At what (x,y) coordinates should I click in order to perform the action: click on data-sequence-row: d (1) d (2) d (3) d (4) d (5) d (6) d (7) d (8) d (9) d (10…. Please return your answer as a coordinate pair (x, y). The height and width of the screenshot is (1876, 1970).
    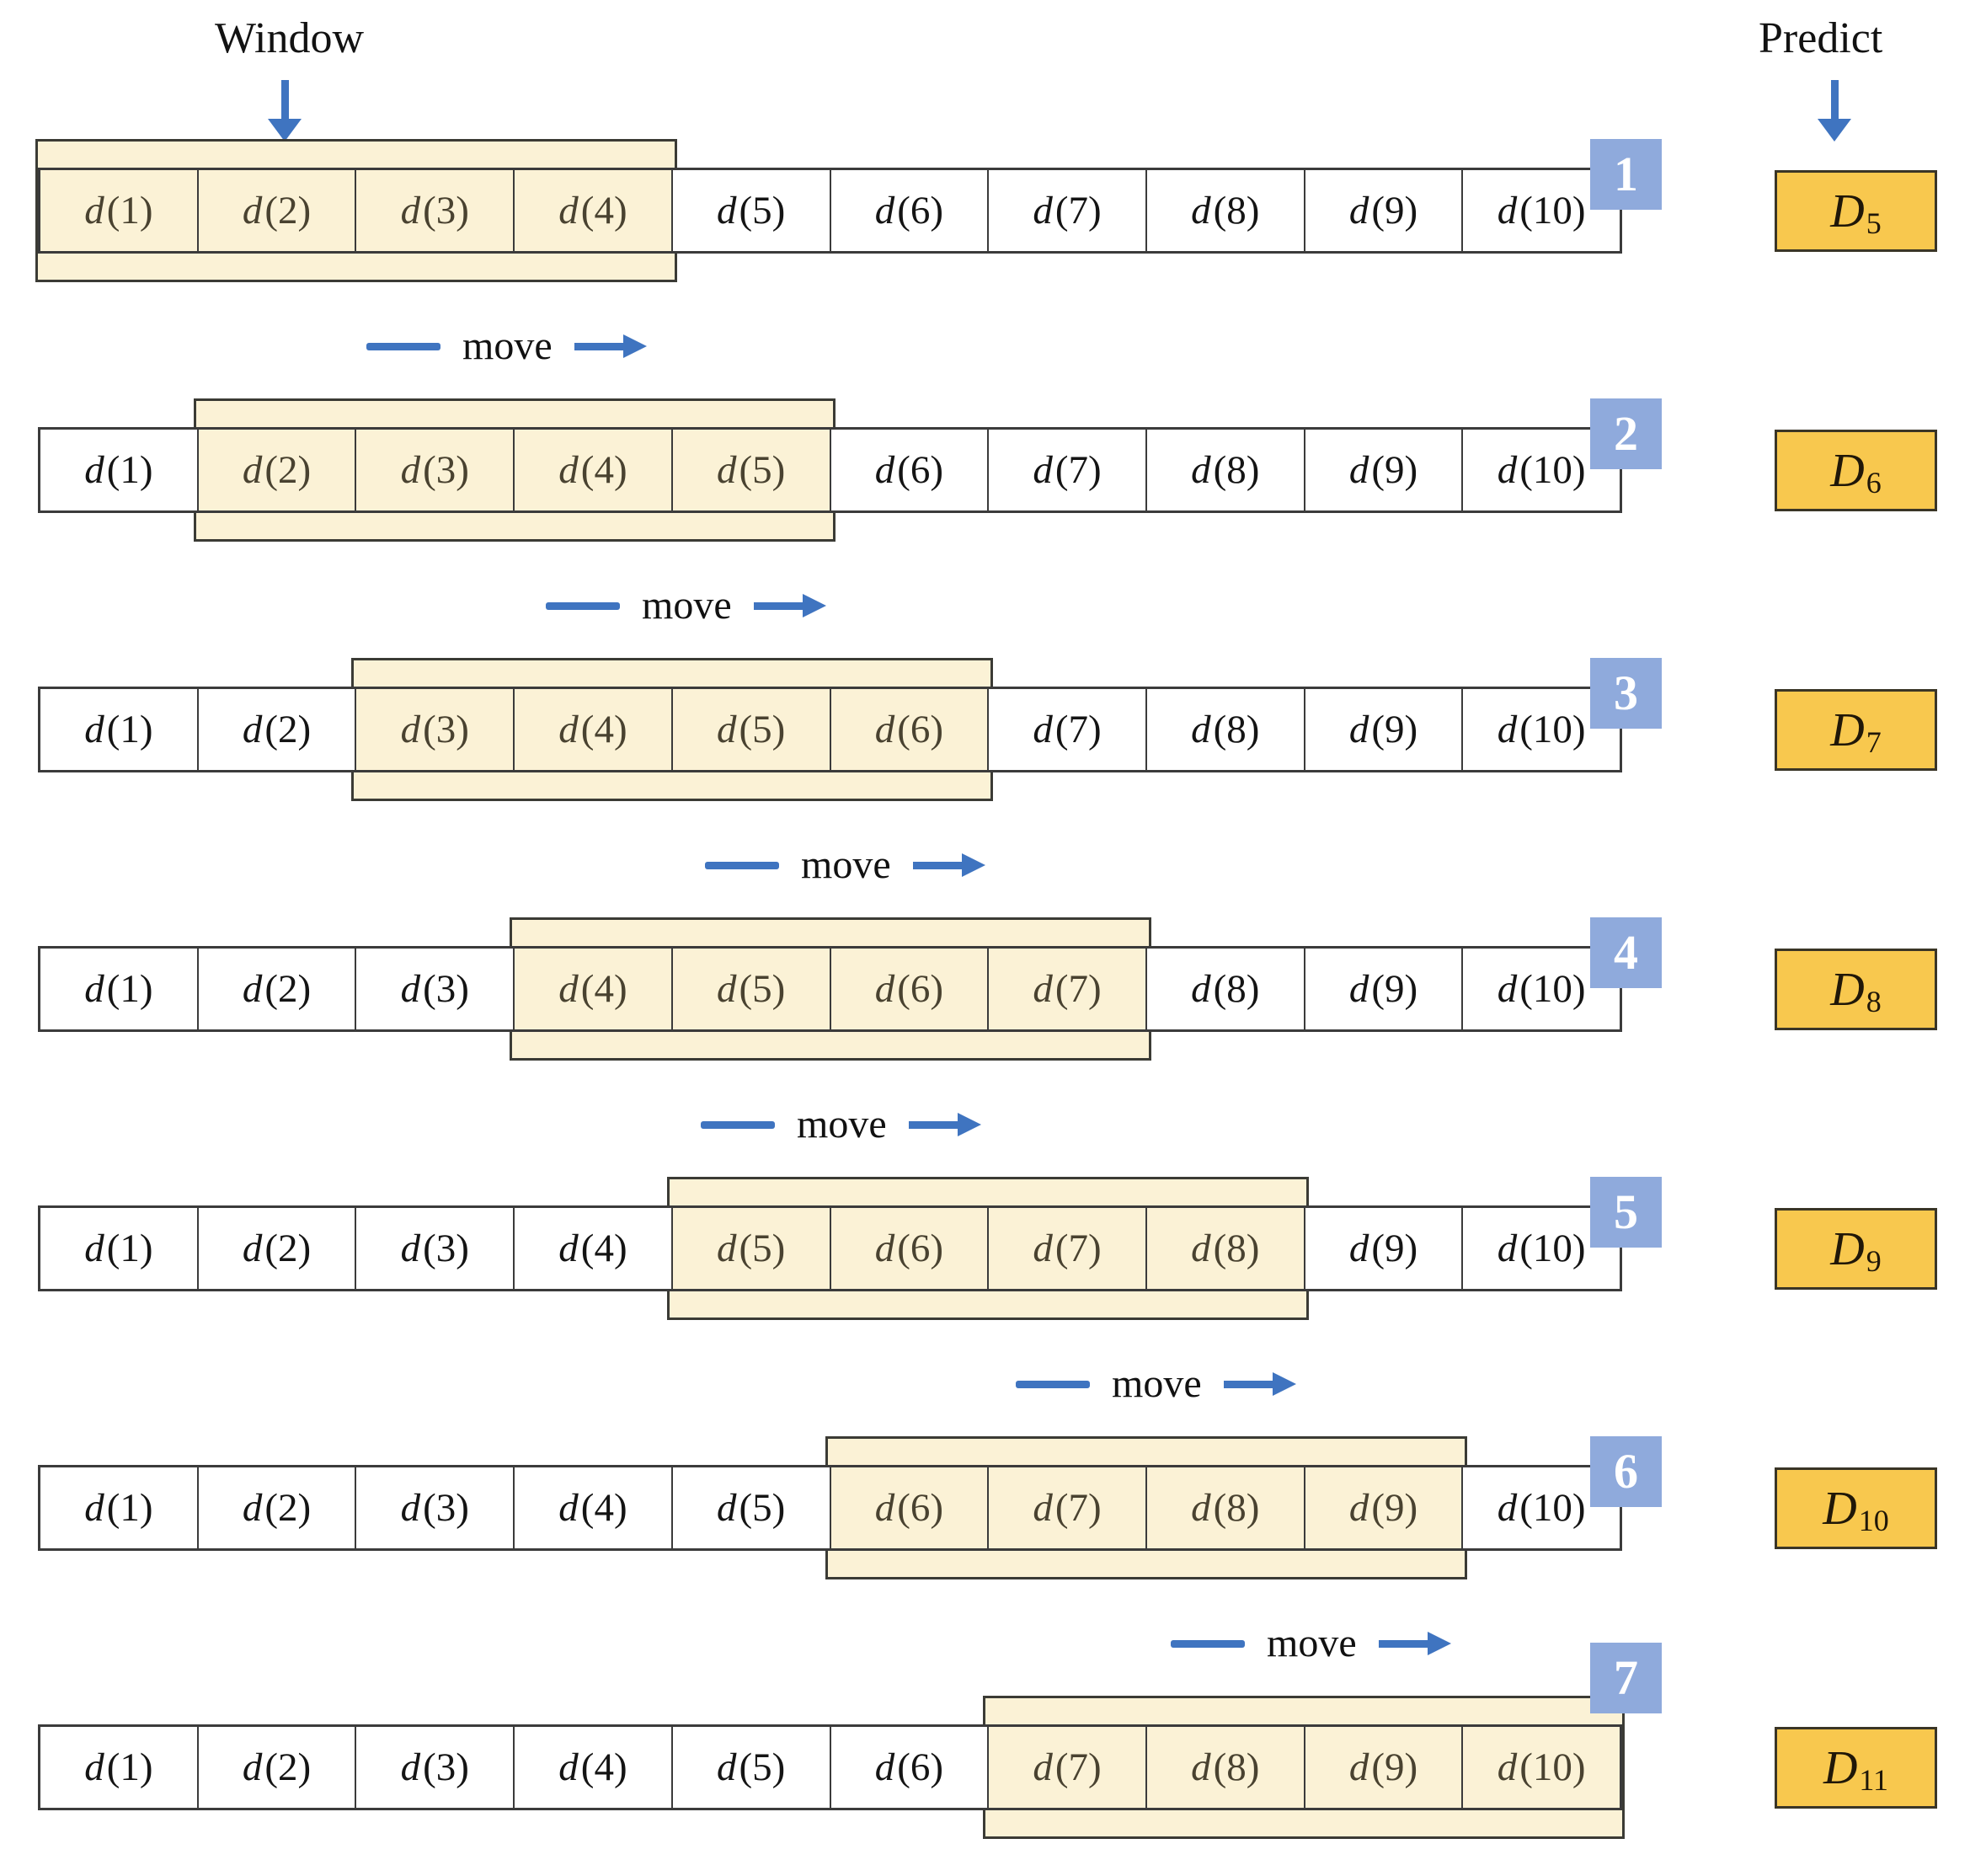
    Looking at the image, I should click on (830, 1248).